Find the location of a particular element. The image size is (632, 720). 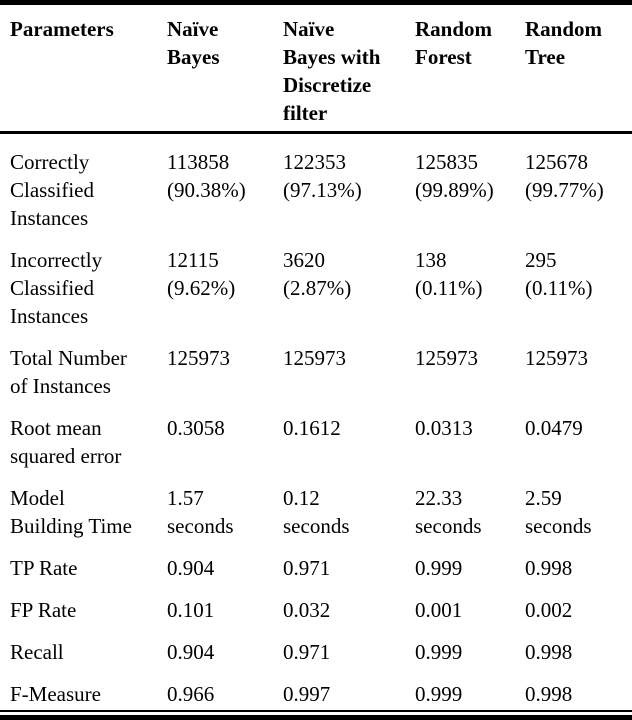

value-cell: 0.0313 is located at coordinates (444, 428).